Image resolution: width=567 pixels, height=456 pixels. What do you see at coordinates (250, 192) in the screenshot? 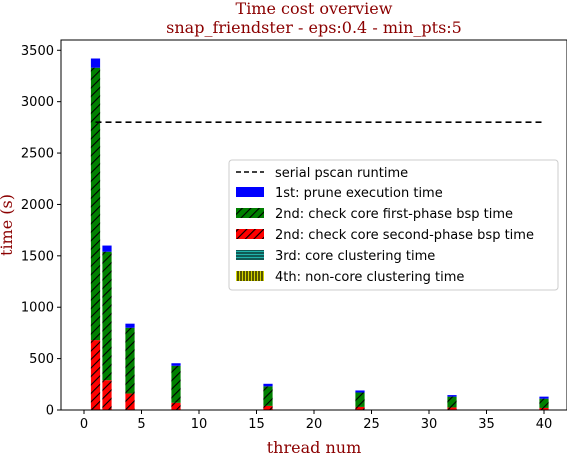
I see `legend-swatch-prune` at bounding box center [250, 192].